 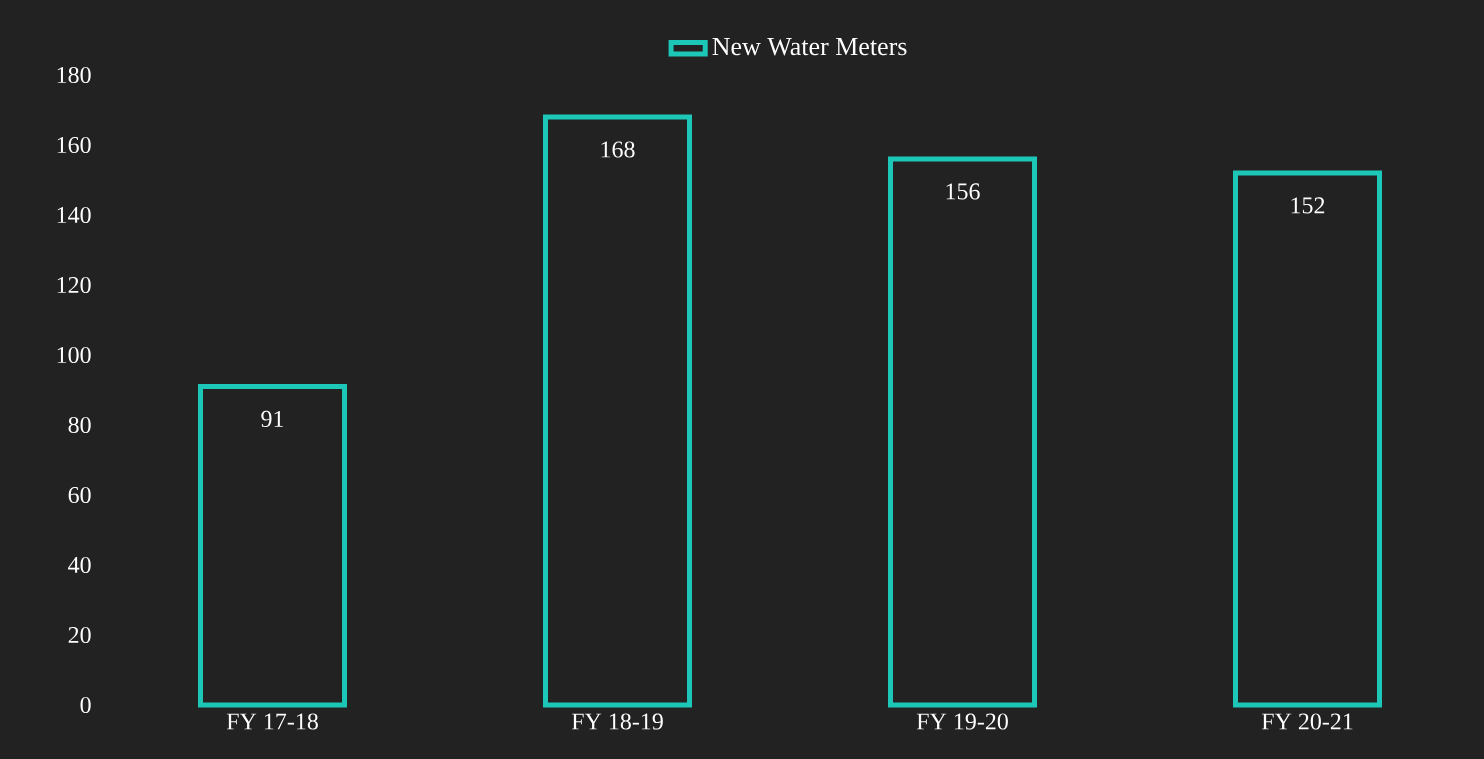 What do you see at coordinates (74, 285) in the screenshot?
I see `y-tick-label: 120` at bounding box center [74, 285].